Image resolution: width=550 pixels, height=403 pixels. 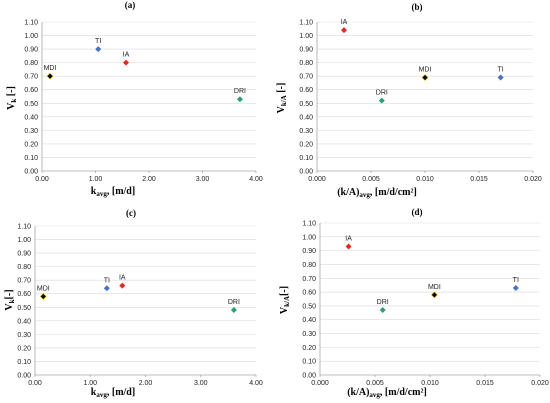 What do you see at coordinates (540, 383) in the screenshot?
I see `x-tick-label: 0.020` at bounding box center [540, 383].